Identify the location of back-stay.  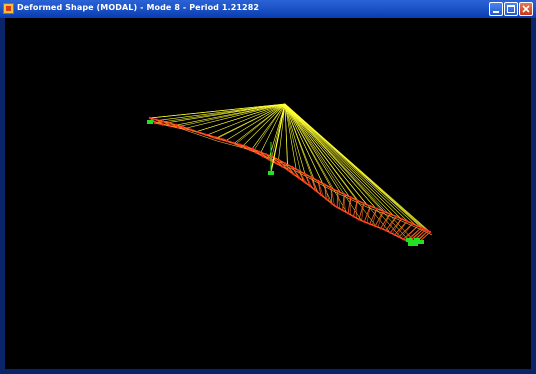
(217, 111).